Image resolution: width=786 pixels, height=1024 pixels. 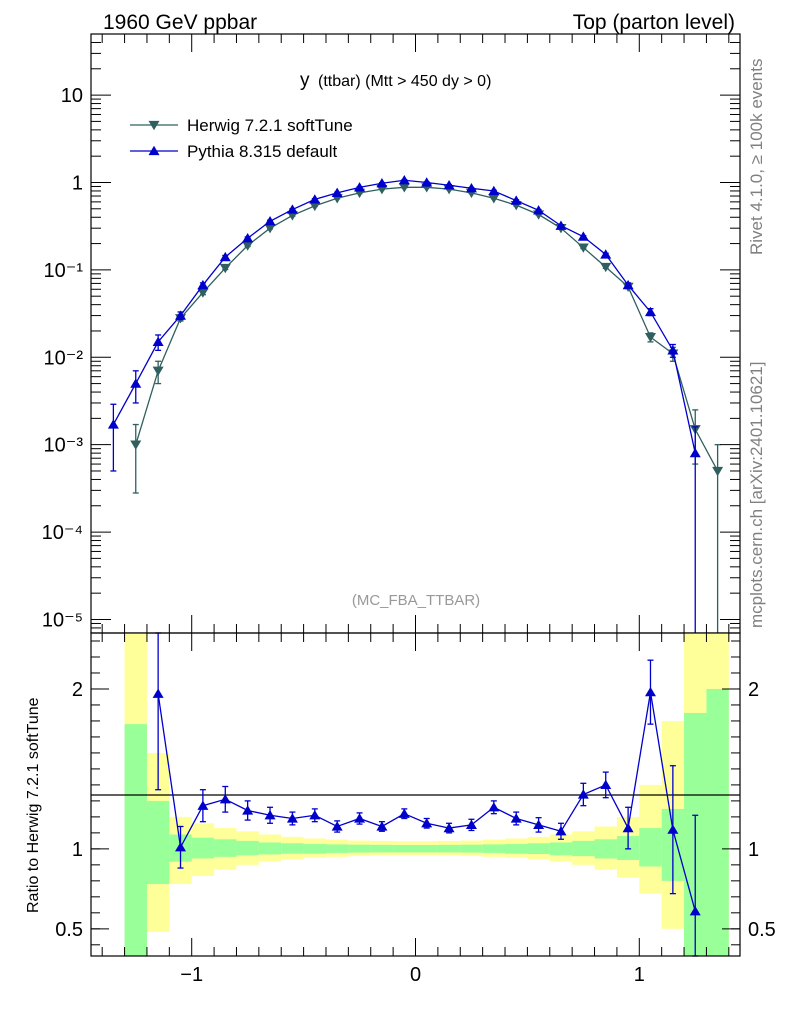 I want to click on x-tick-label: −1, so click(x=191, y=975).